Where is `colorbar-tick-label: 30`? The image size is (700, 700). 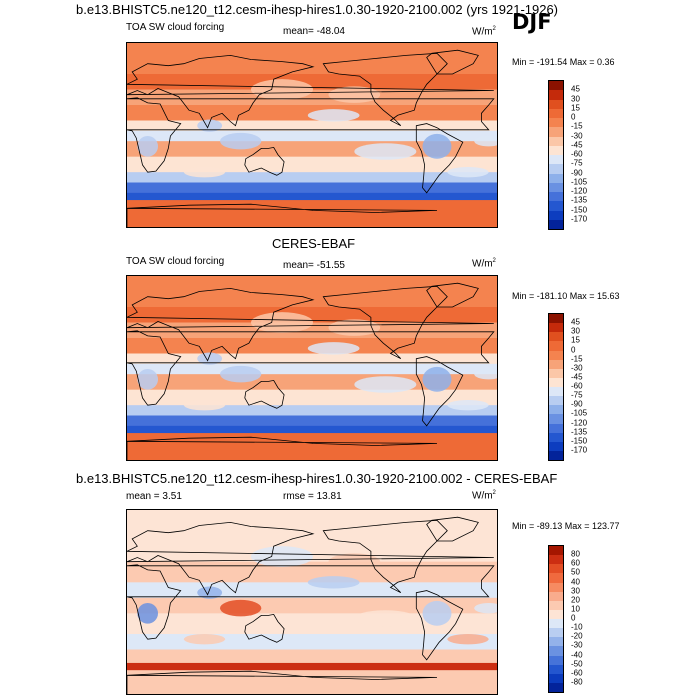 colorbar-tick-label: 30 is located at coordinates (575, 98).